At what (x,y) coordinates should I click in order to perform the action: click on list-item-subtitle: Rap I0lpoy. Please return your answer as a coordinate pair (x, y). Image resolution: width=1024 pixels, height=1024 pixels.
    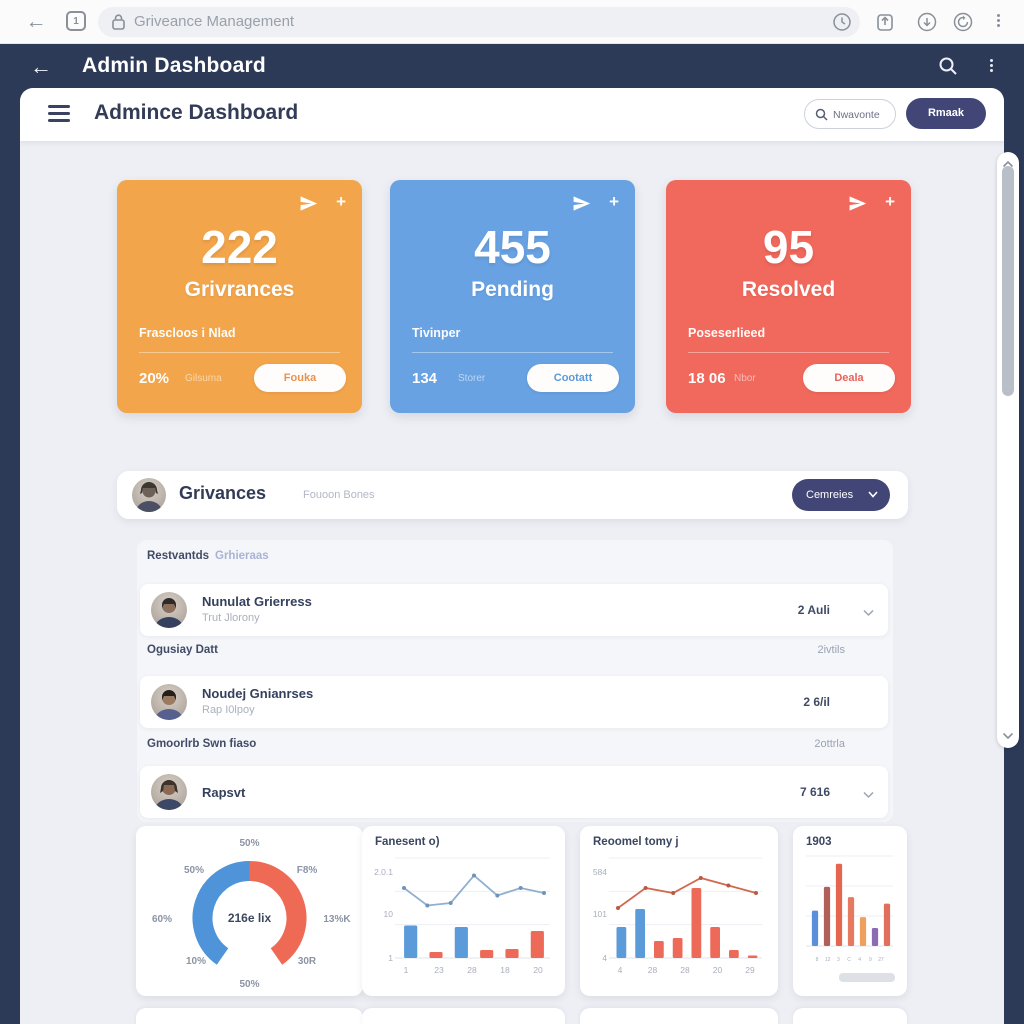
    Looking at the image, I should click on (228, 710).